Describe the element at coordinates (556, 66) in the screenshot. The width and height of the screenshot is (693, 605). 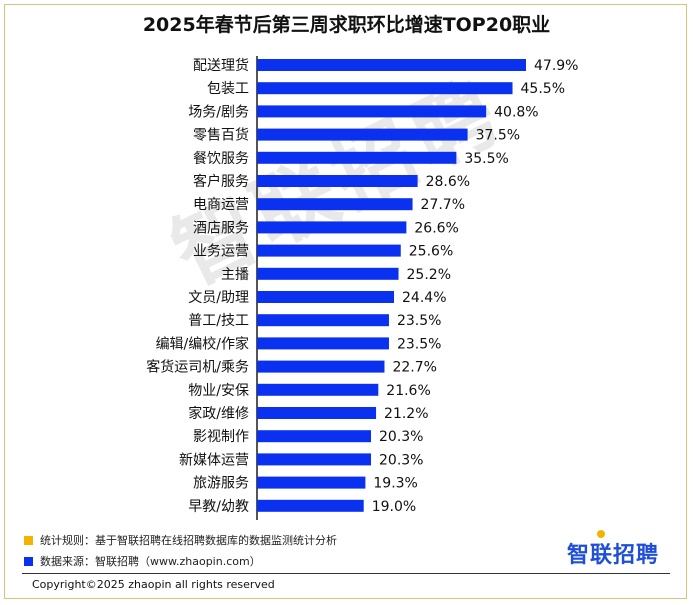
I see `value-label: 47.9%` at that location.